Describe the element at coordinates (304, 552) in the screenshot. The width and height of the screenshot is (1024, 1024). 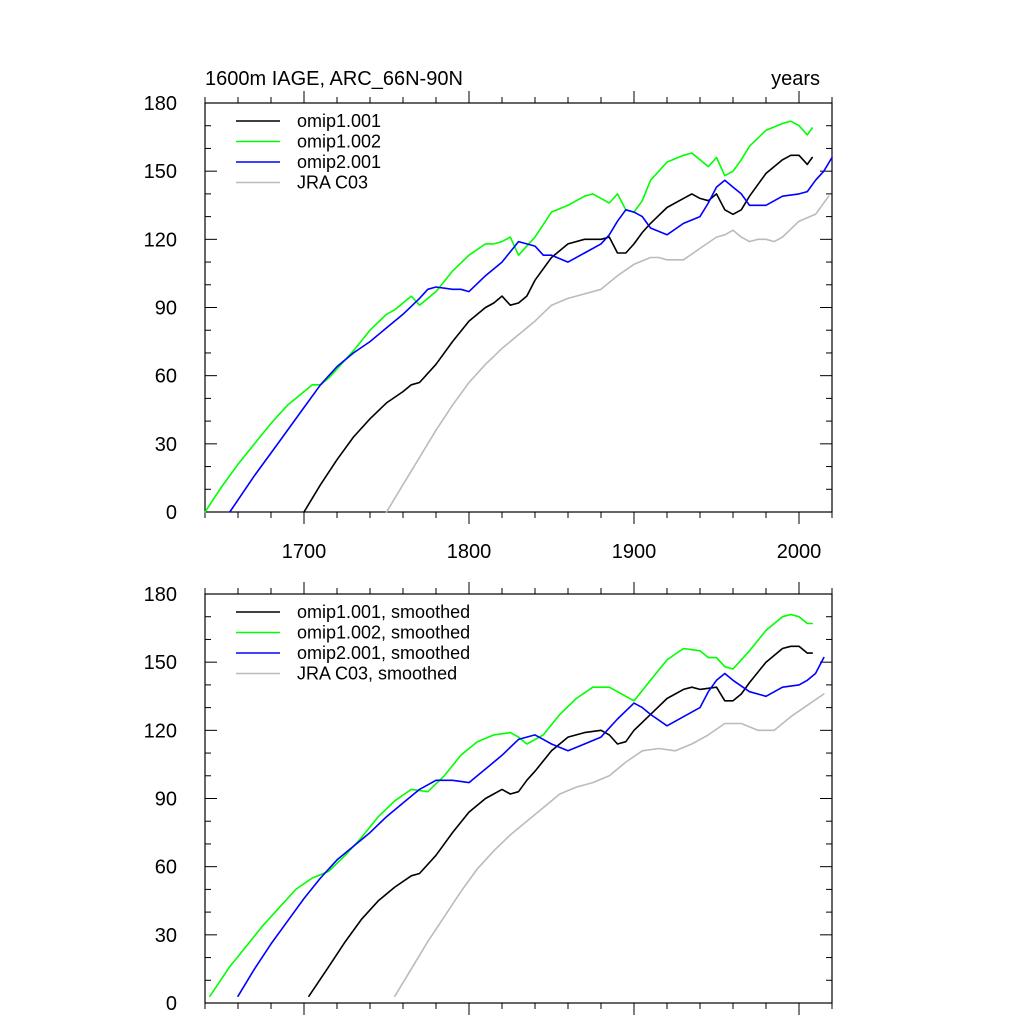
I see `x-tick-label: 1700` at that location.